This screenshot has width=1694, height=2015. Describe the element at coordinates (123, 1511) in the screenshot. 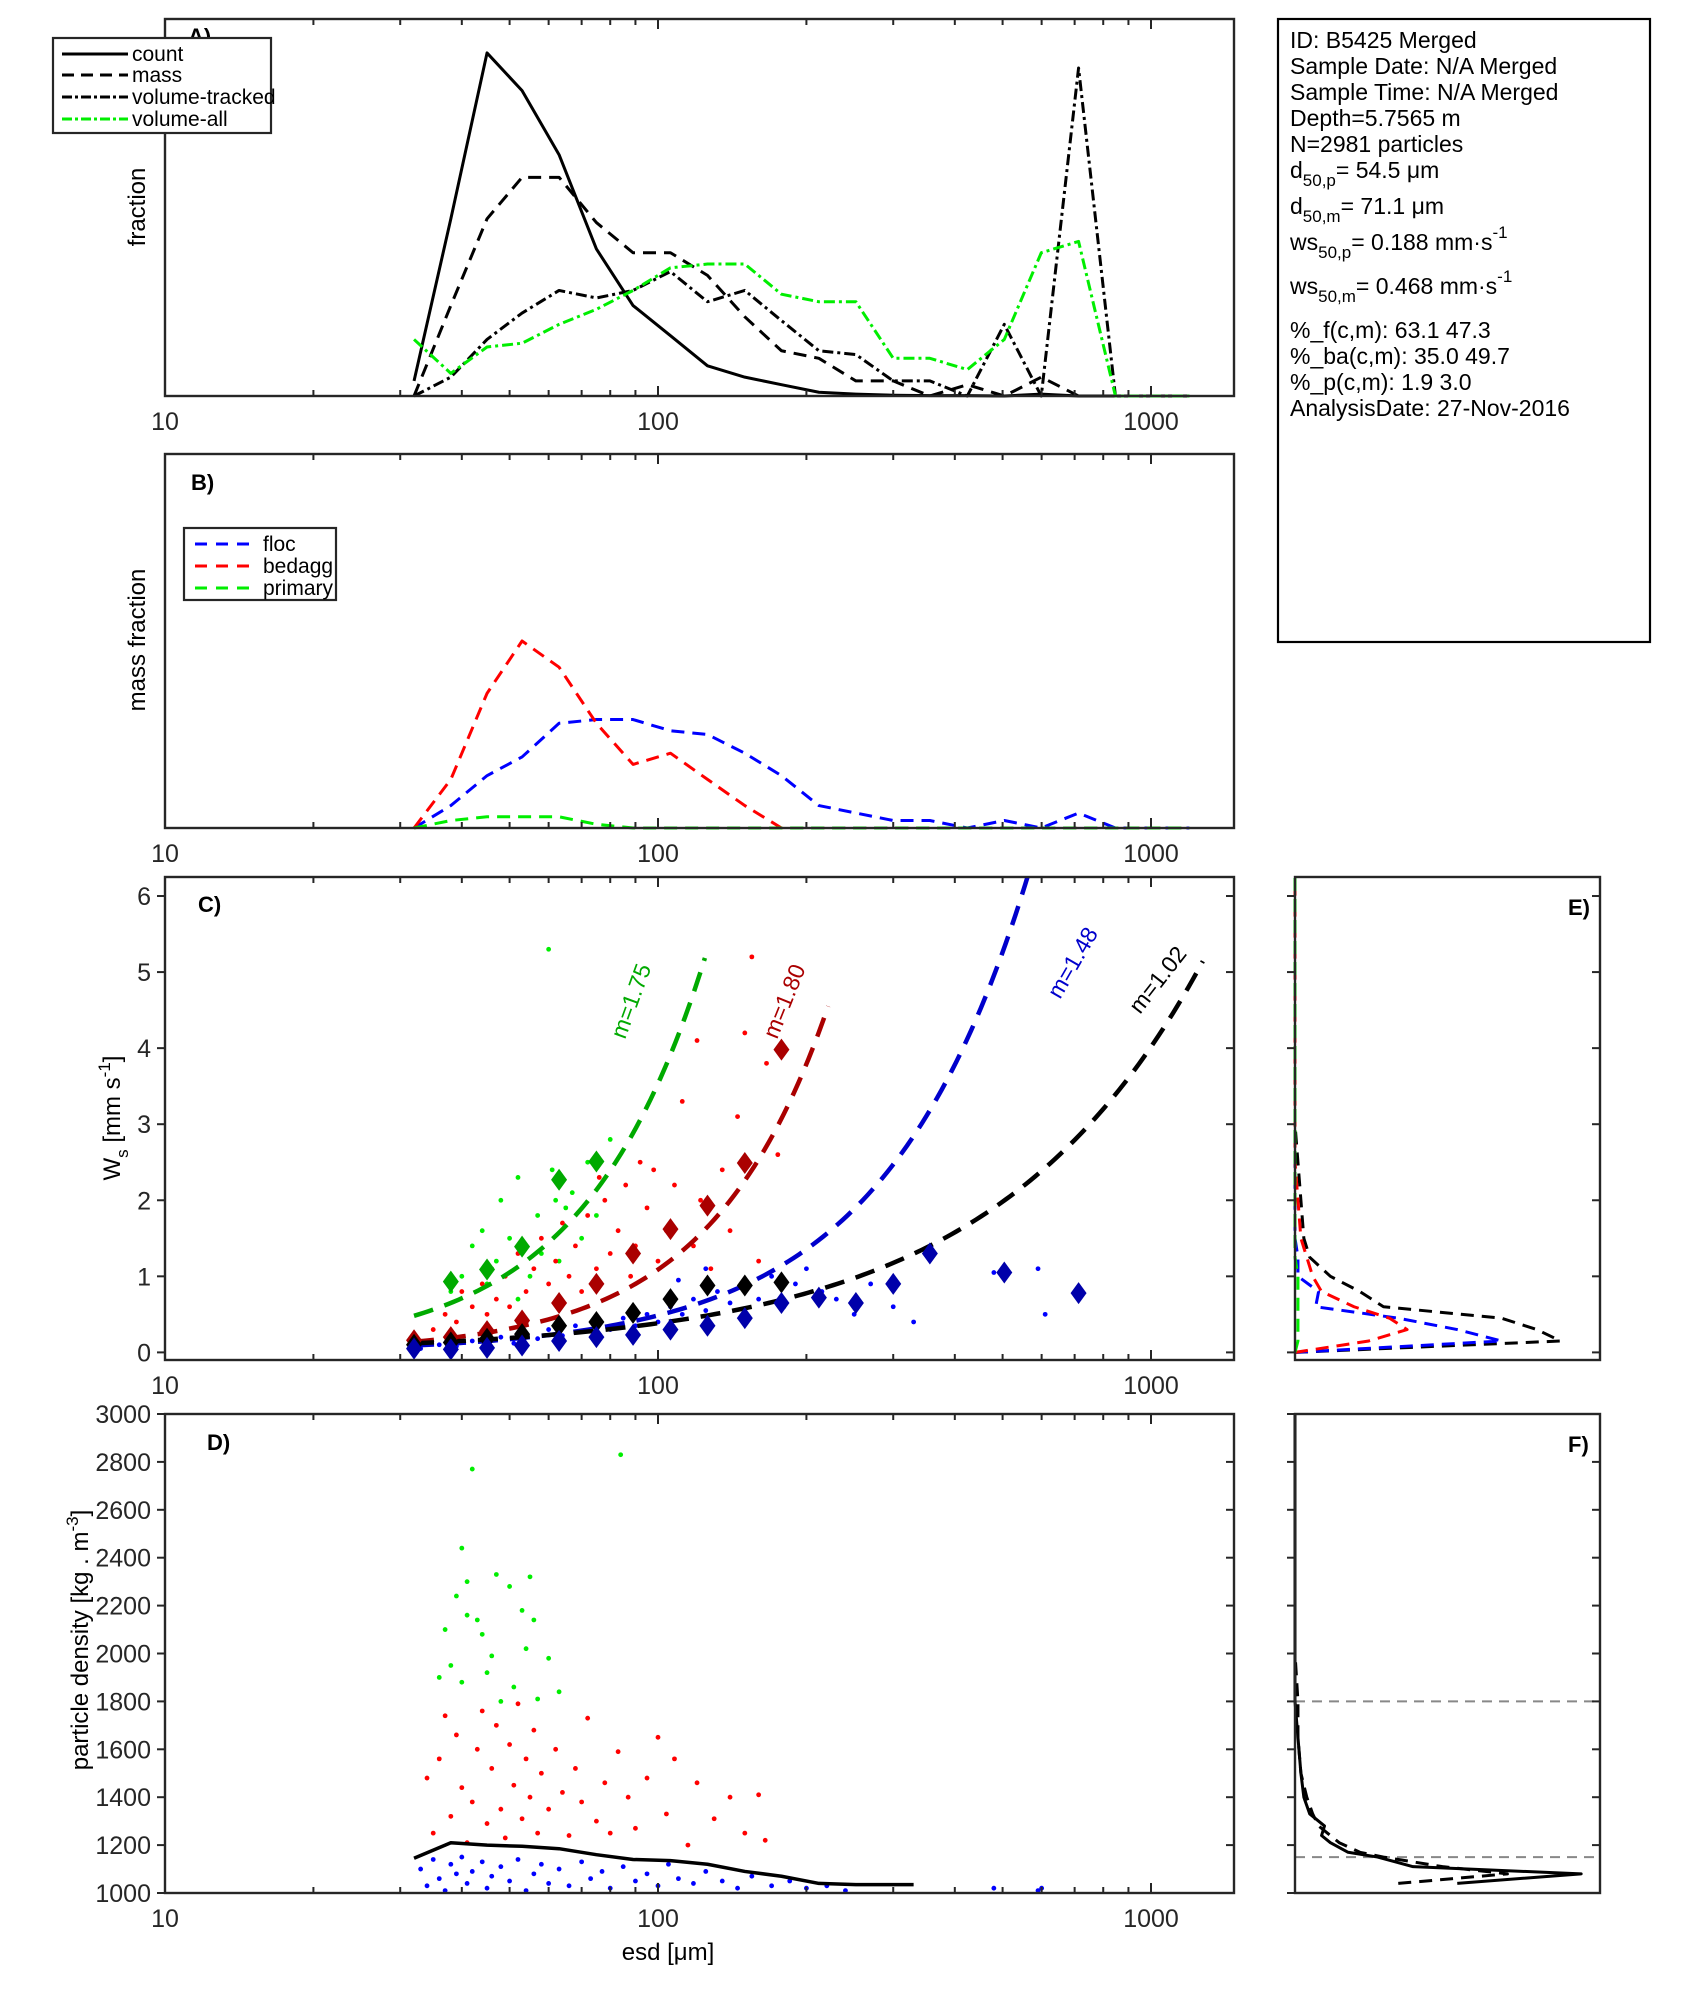

I see `y-tick-label: 2600` at that location.